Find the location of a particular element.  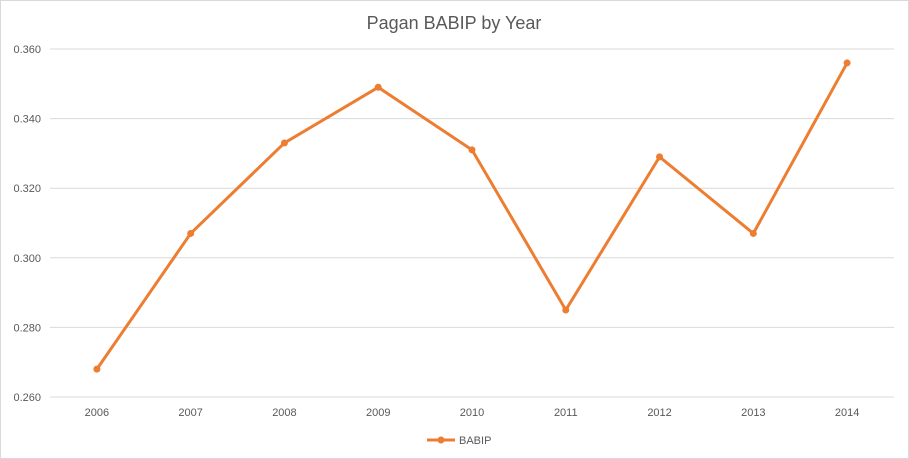

legend-point-marker is located at coordinates (441, 440).